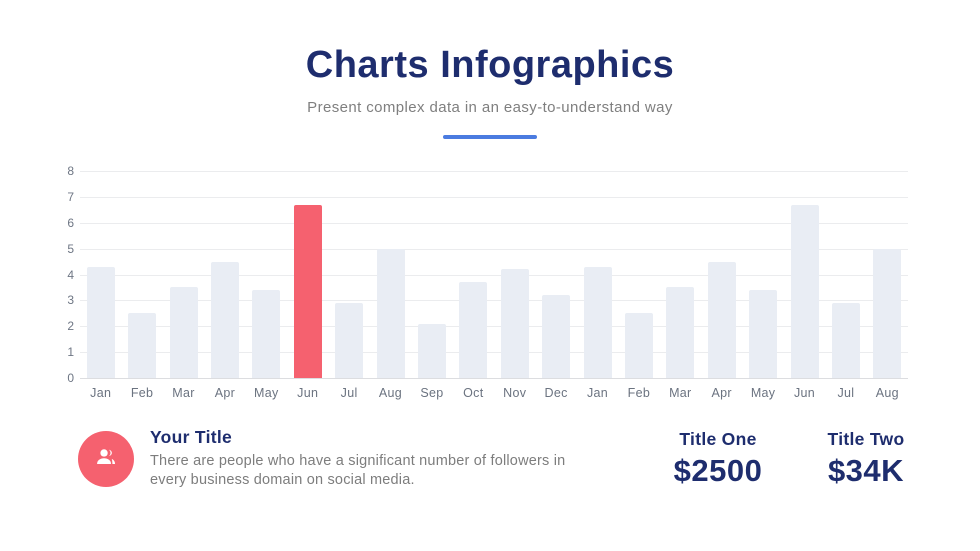 This screenshot has width=980, height=551. I want to click on stat-block-one: Title One $2500, so click(718, 459).